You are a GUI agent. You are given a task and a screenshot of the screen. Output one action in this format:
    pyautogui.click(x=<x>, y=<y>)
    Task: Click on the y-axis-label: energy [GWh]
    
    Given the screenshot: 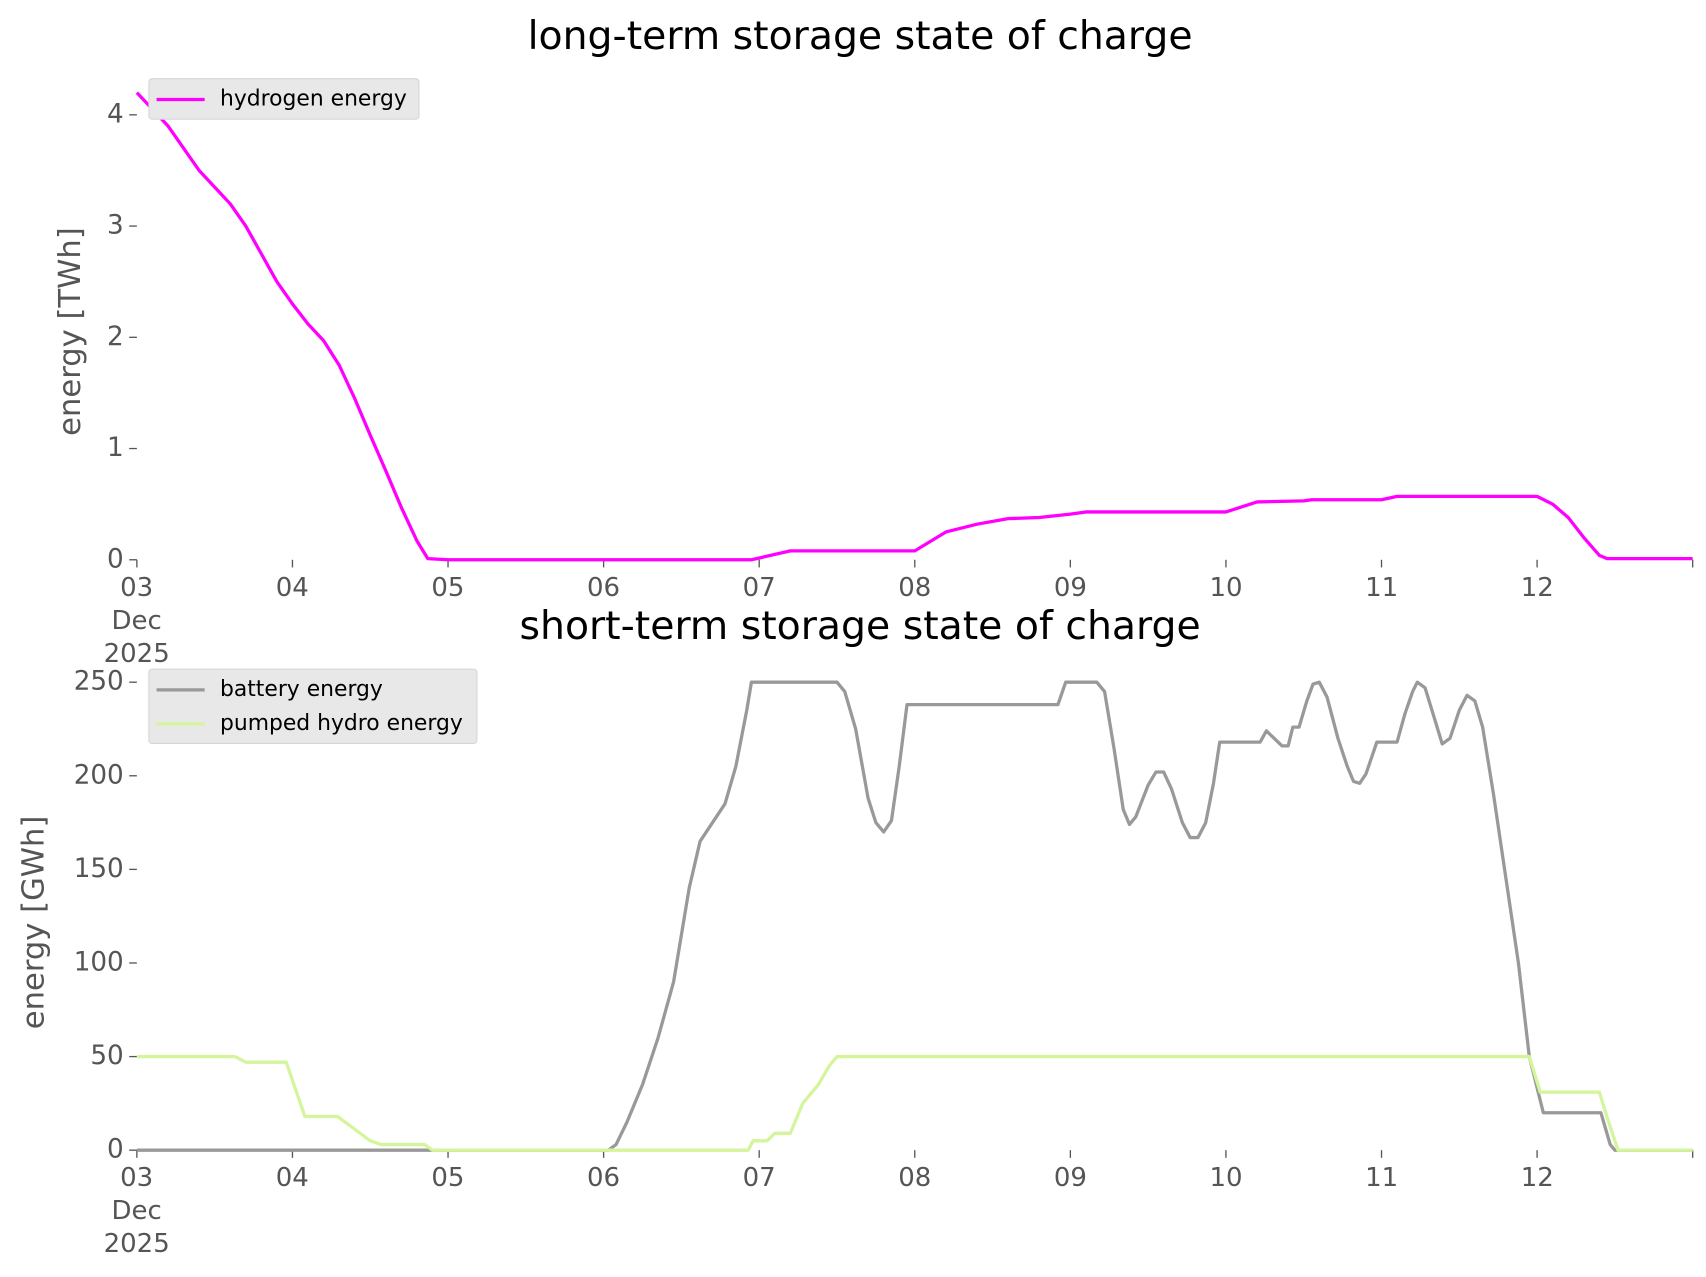 What is the action you would take?
    pyautogui.click(x=34, y=923)
    